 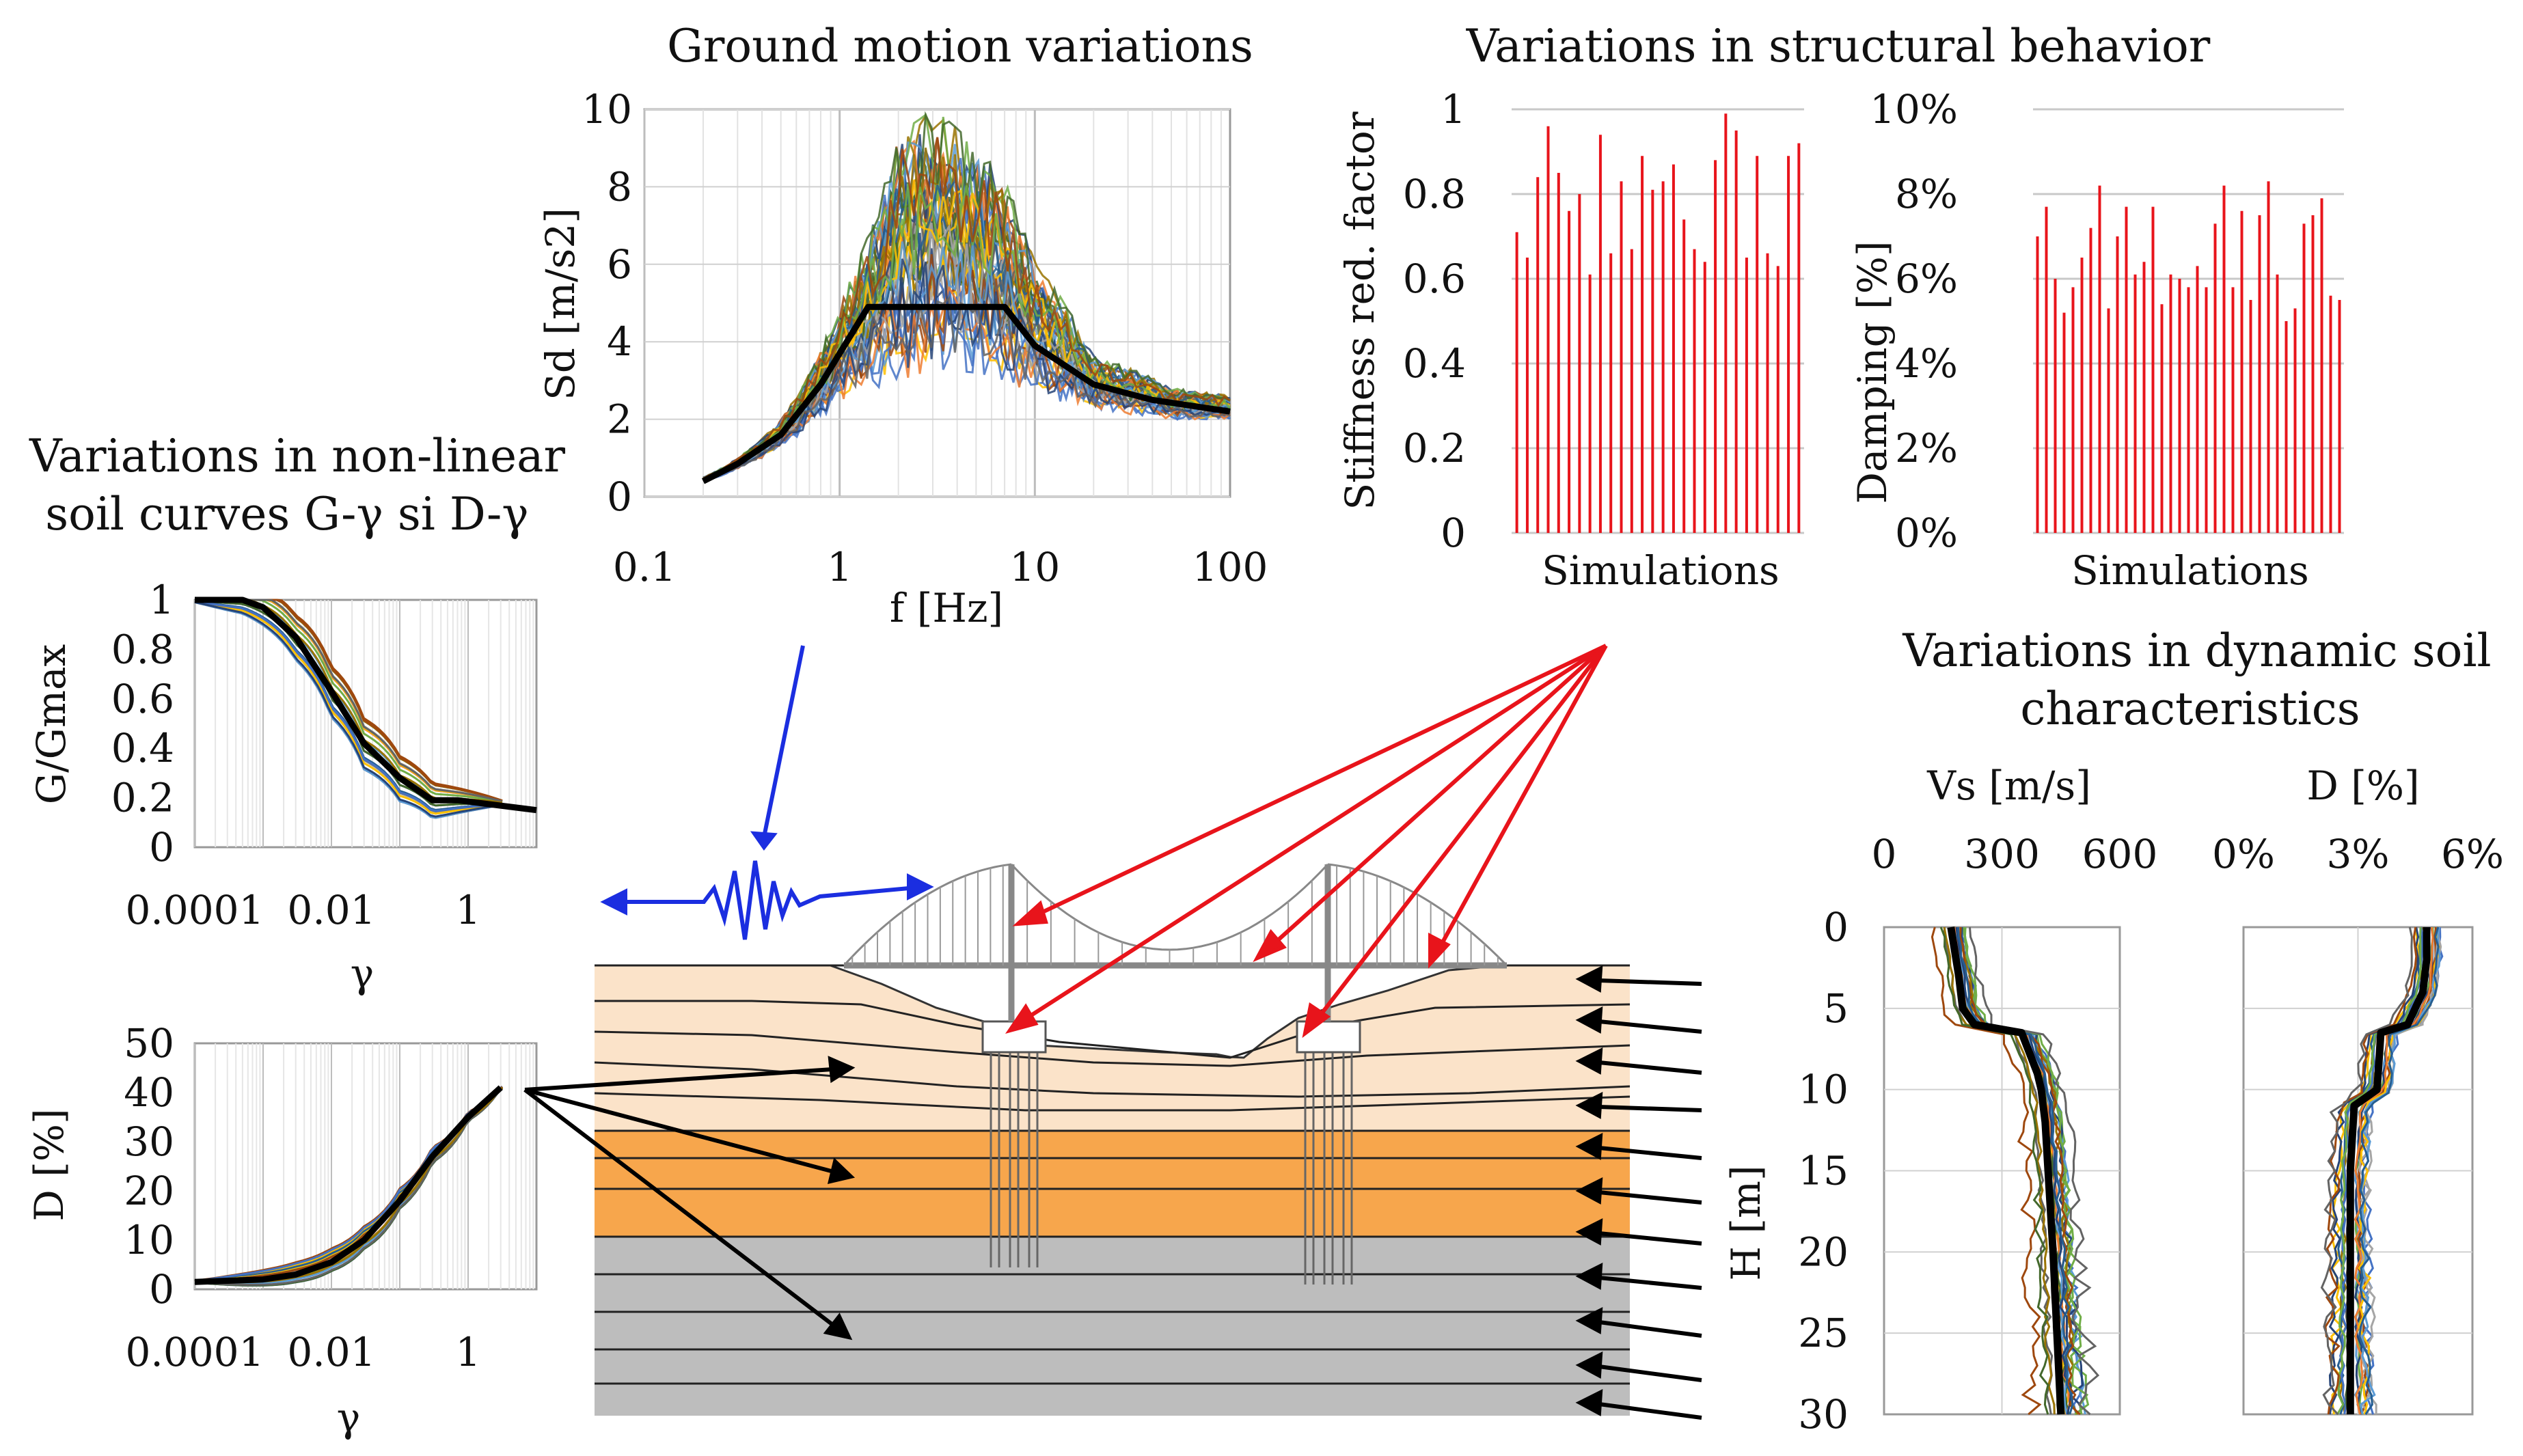 What do you see at coordinates (619, 186) in the screenshot?
I see `ground-motion-ytick: 8` at bounding box center [619, 186].